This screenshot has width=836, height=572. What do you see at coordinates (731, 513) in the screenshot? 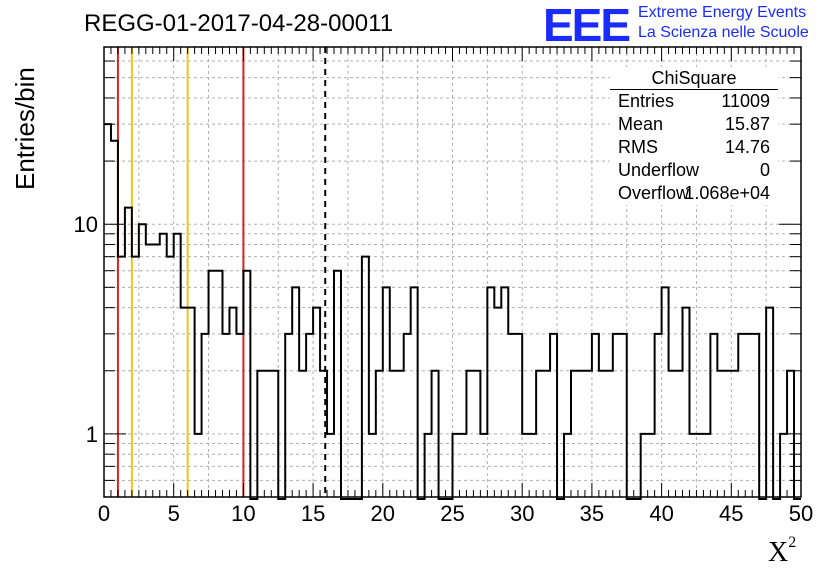
I see `x-tick-label: 45` at bounding box center [731, 513].